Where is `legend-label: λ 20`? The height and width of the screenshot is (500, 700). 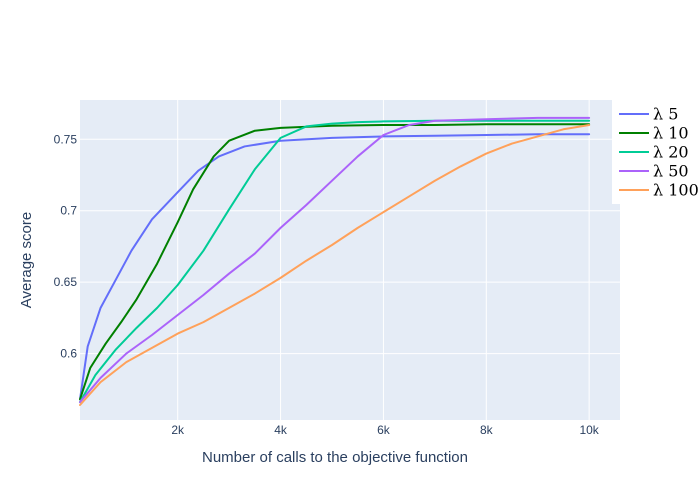
legend-label: λ 20 is located at coordinates (671, 152).